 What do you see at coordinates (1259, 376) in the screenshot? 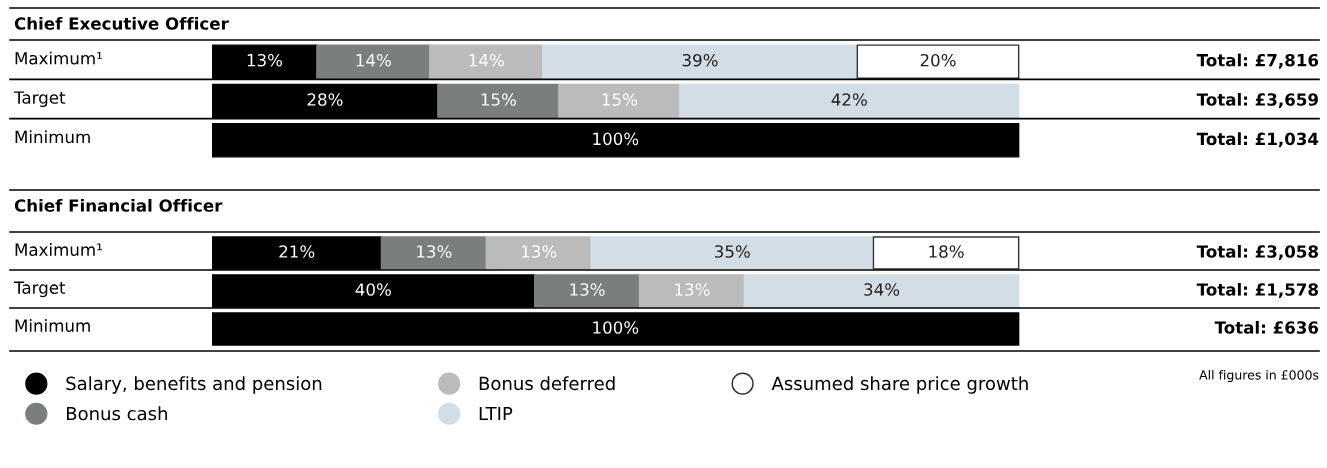
I see `text: All figures in £000s` at bounding box center [1259, 376].